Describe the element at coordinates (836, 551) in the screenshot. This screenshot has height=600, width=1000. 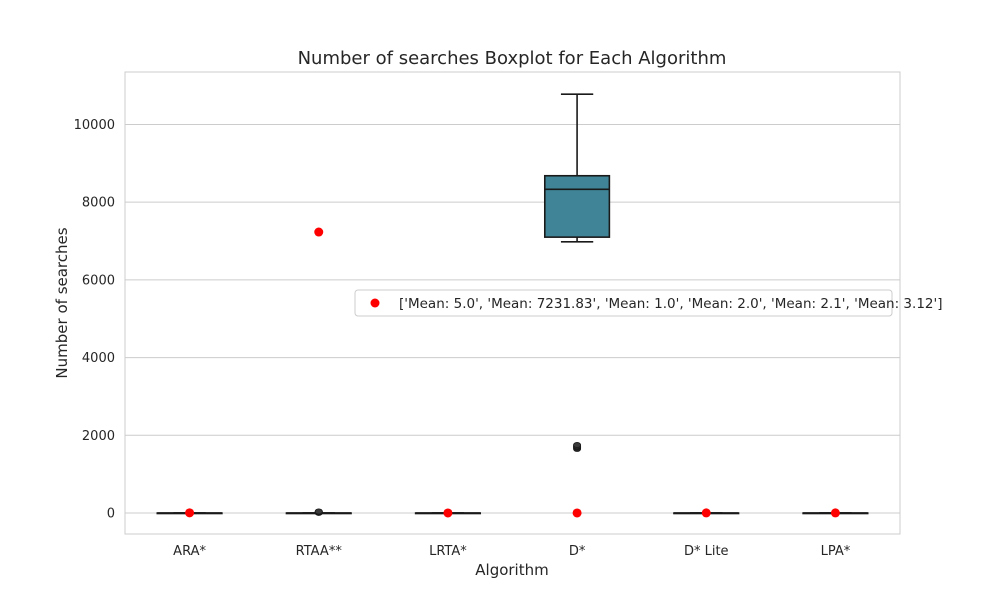
I see `x-tick-label: LPA*` at that location.